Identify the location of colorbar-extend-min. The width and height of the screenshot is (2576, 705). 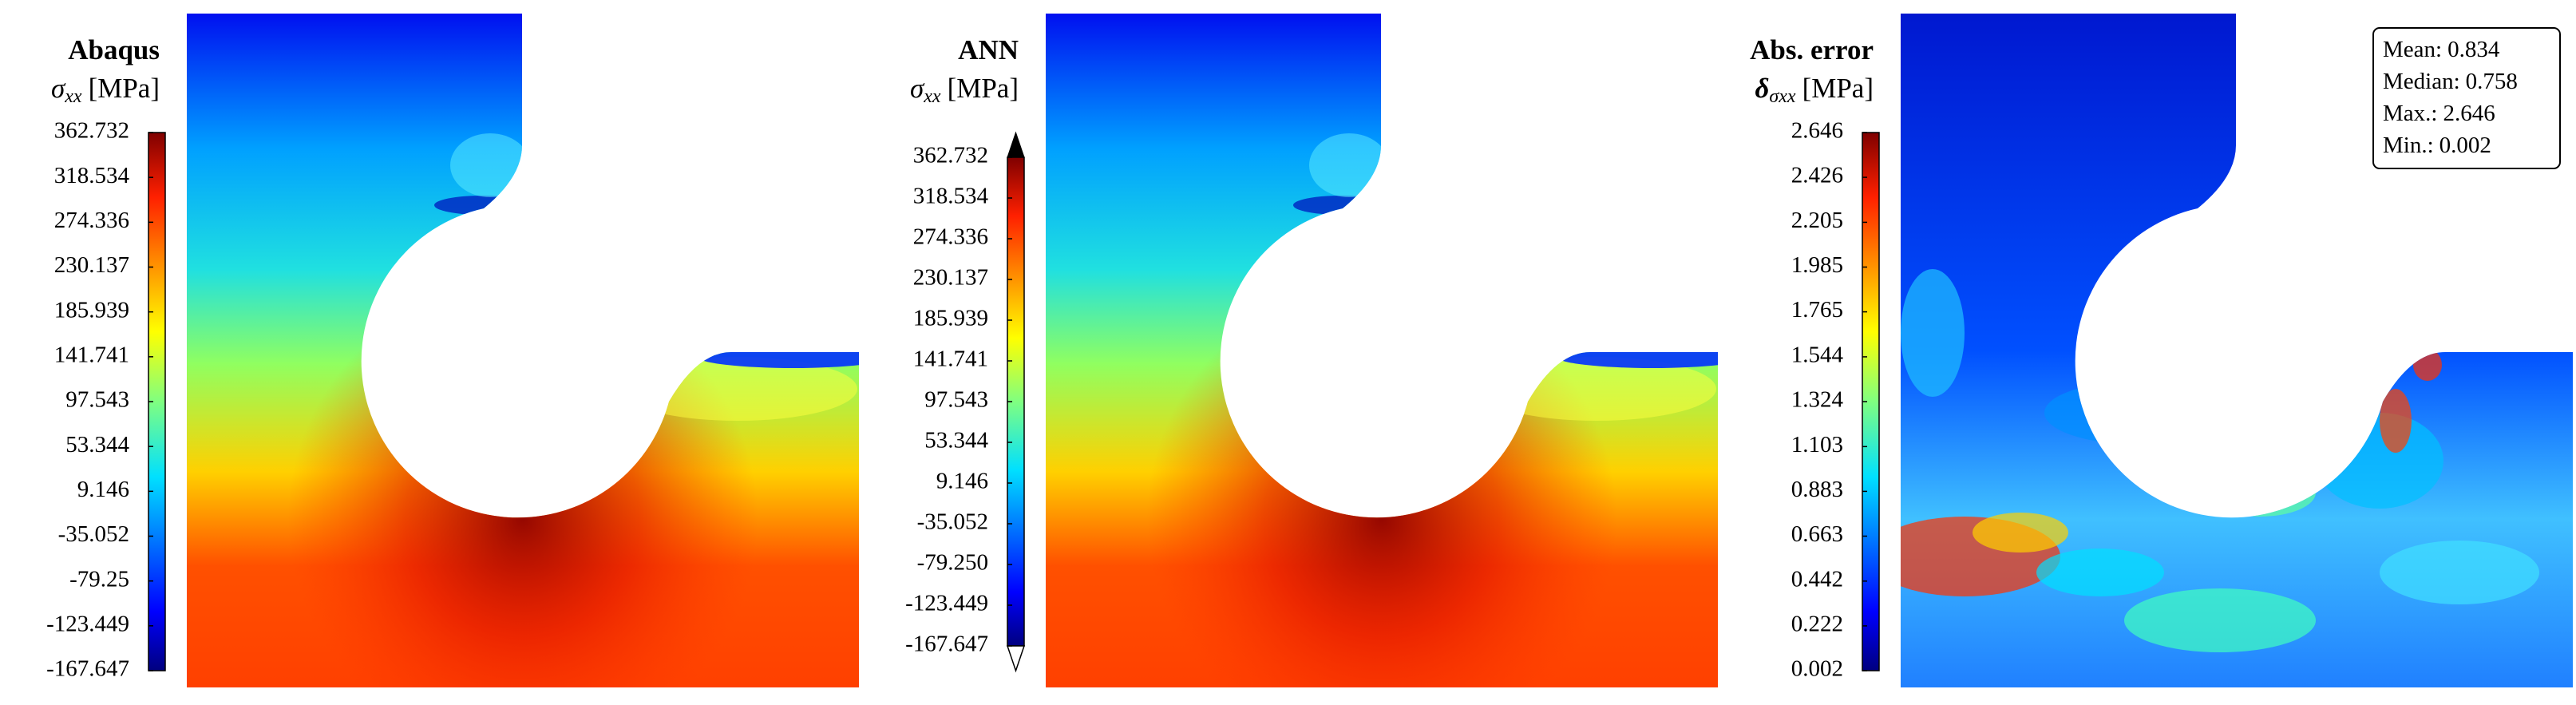
(1016, 659).